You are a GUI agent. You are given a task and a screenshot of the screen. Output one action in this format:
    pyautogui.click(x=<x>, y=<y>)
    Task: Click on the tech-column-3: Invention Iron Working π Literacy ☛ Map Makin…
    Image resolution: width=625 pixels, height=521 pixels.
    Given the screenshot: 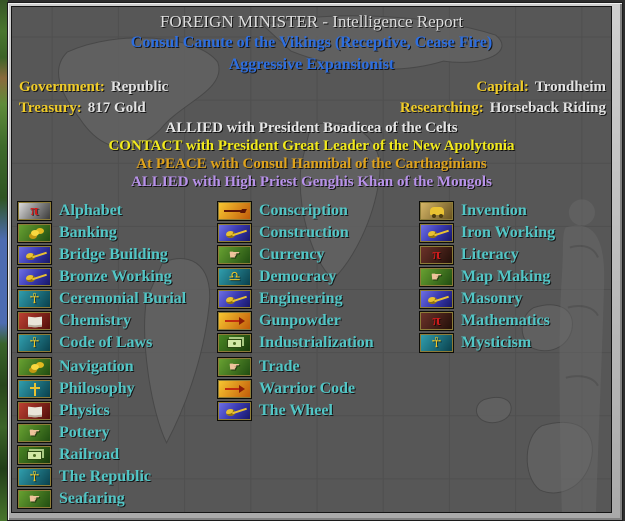 What is the action you would take?
    pyautogui.click(x=487, y=277)
    